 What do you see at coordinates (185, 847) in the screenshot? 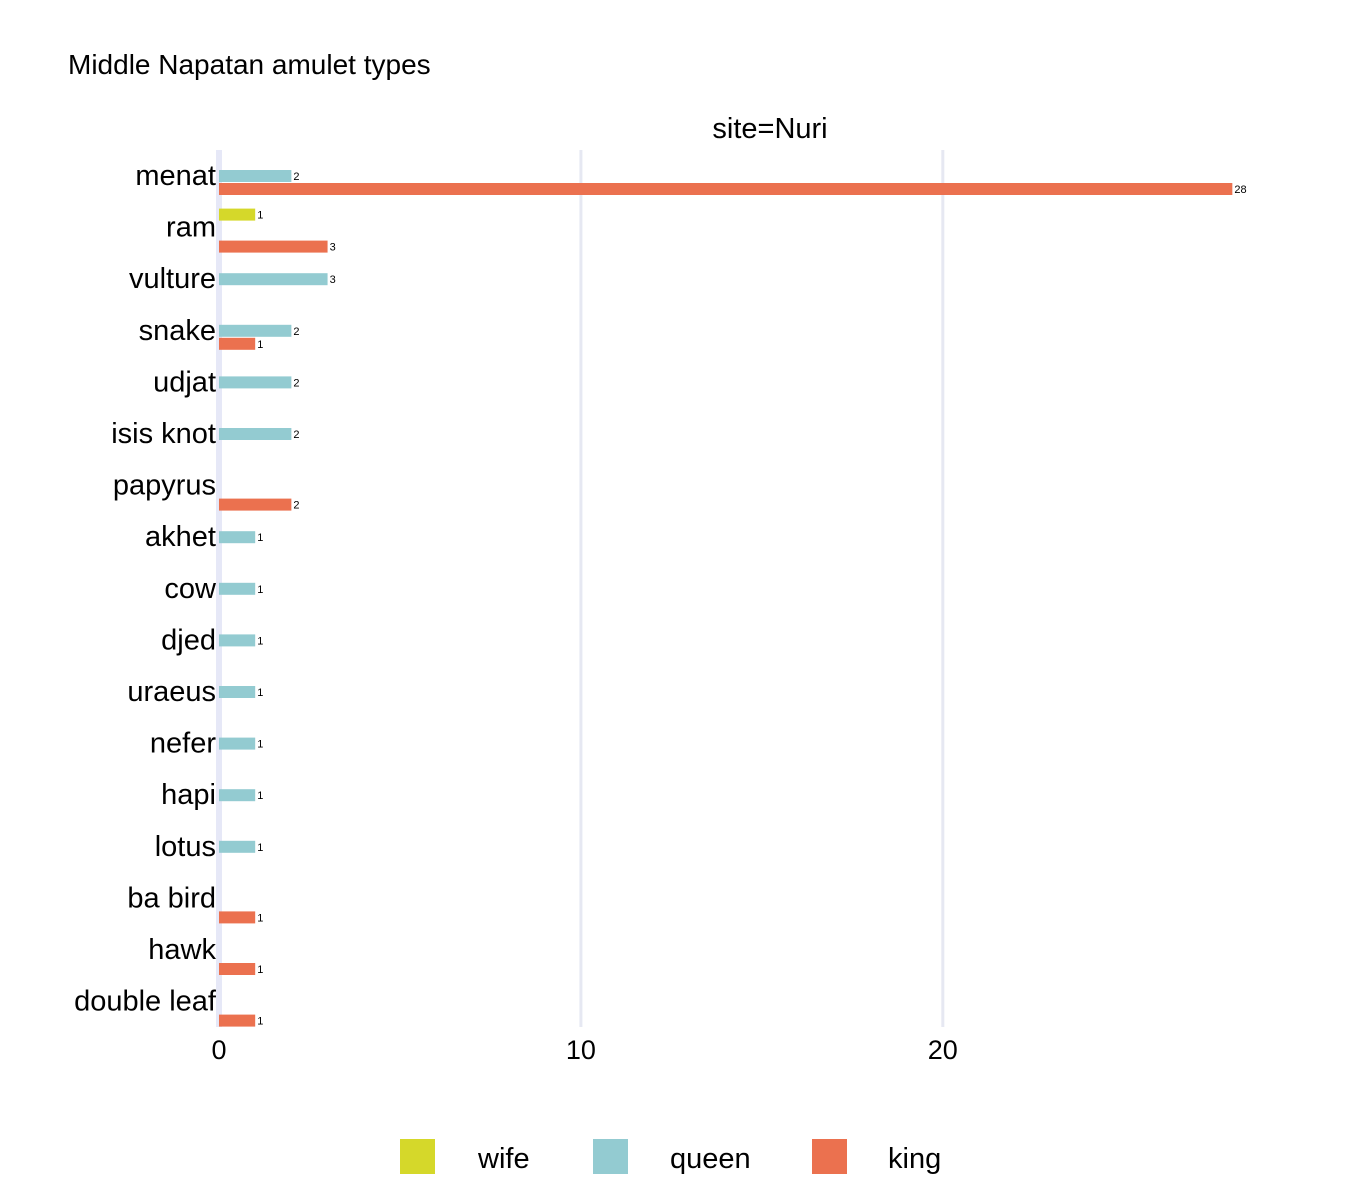
I see `category-label: lotus` at bounding box center [185, 847].